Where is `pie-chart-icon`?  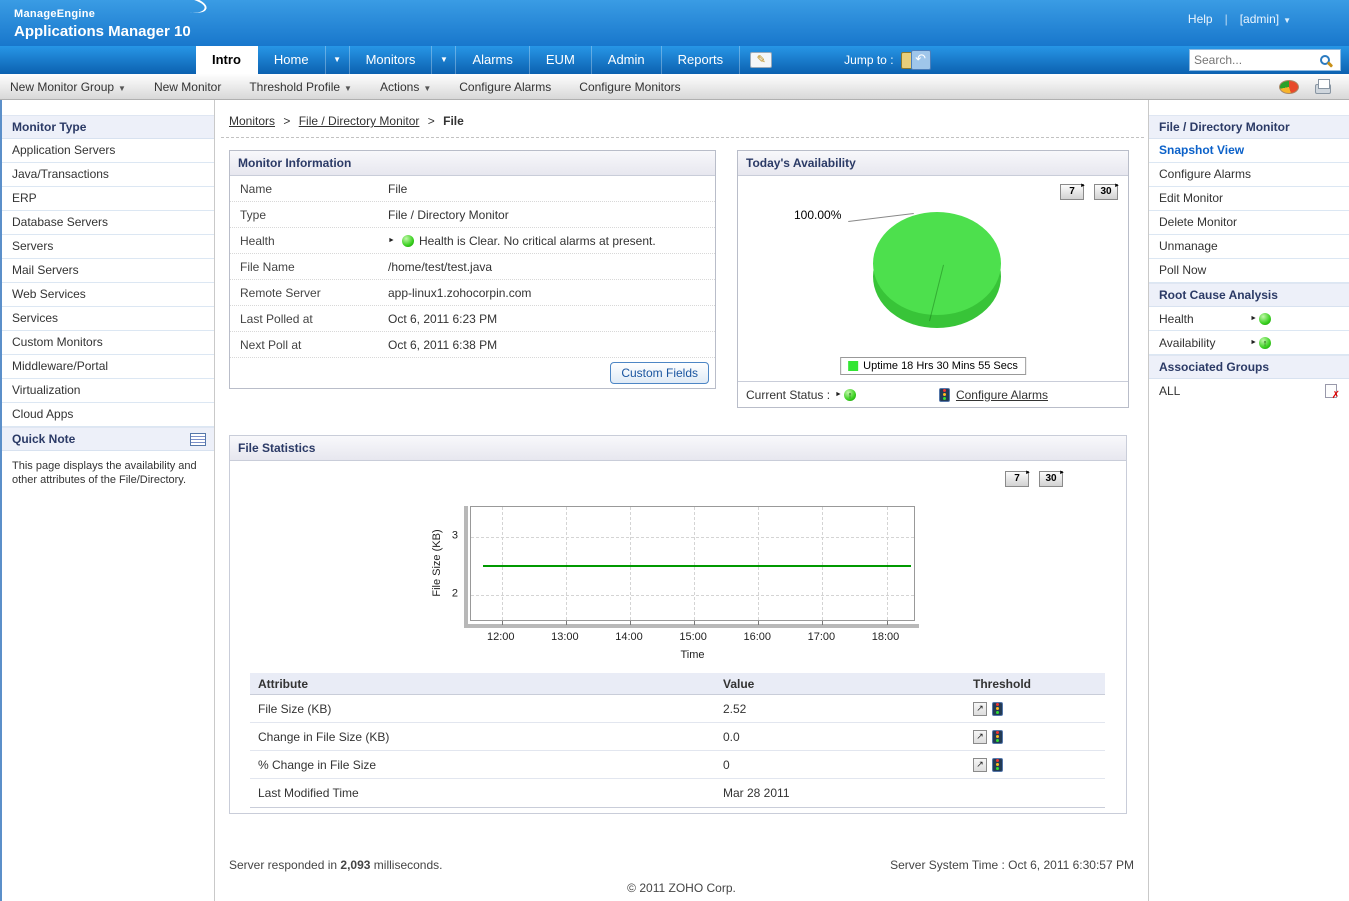 pie-chart-icon is located at coordinates (1289, 86).